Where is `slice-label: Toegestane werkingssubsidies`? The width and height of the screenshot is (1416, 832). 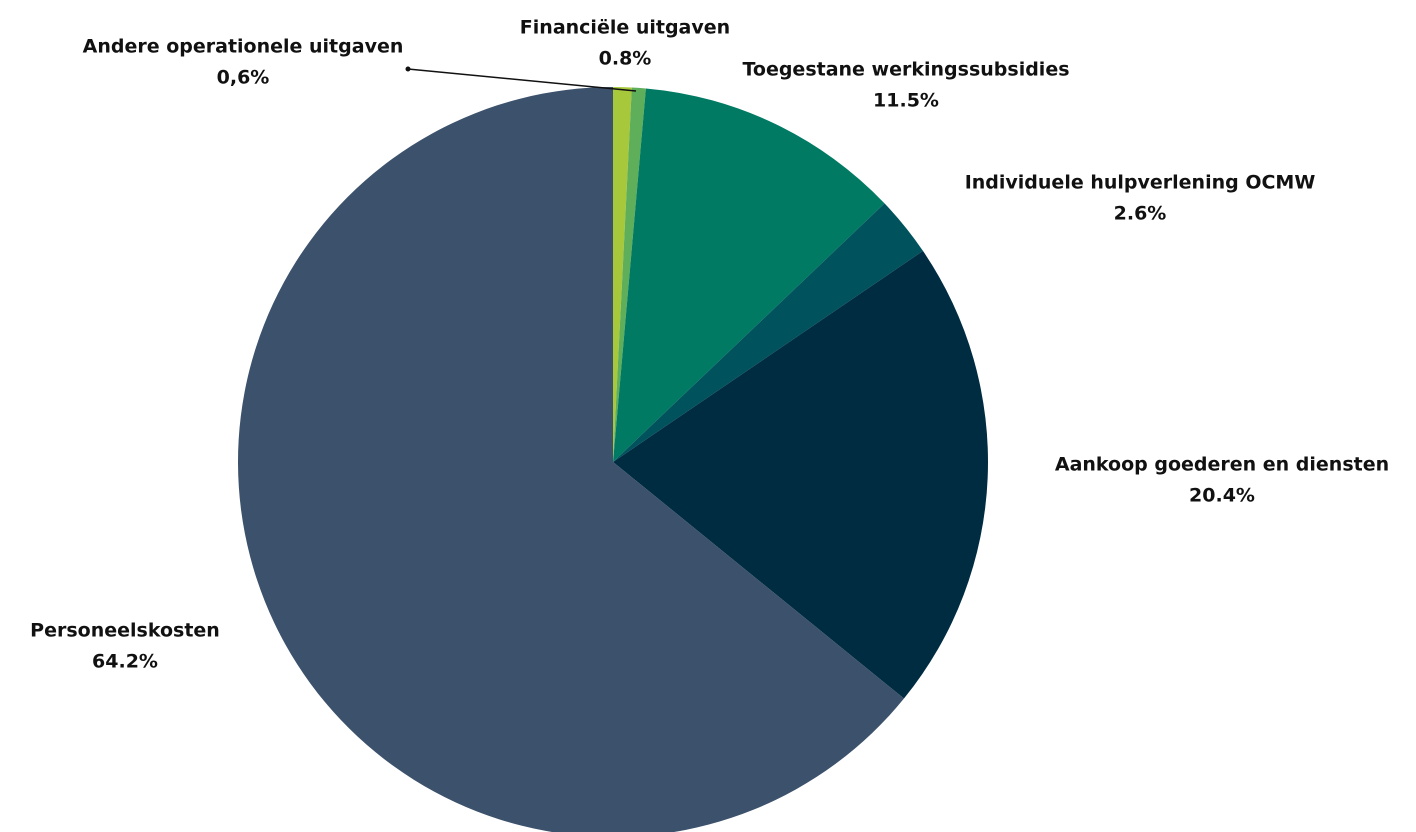 slice-label: Toegestane werkingssubsidies is located at coordinates (905, 70).